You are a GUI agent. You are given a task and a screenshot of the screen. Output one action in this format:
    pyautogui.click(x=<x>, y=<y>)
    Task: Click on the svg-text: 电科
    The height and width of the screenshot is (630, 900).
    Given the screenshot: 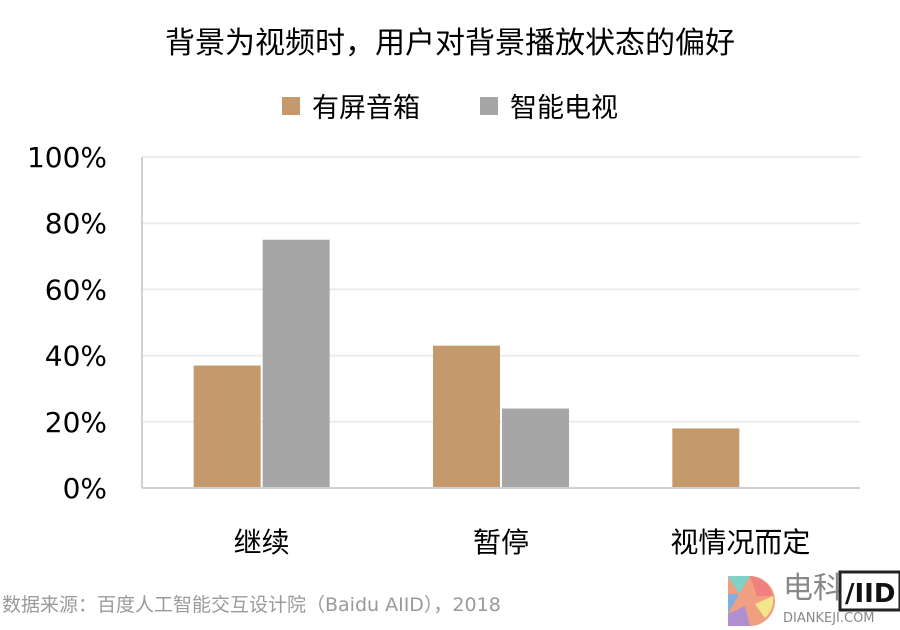 What is the action you would take?
    pyautogui.click(x=813, y=588)
    